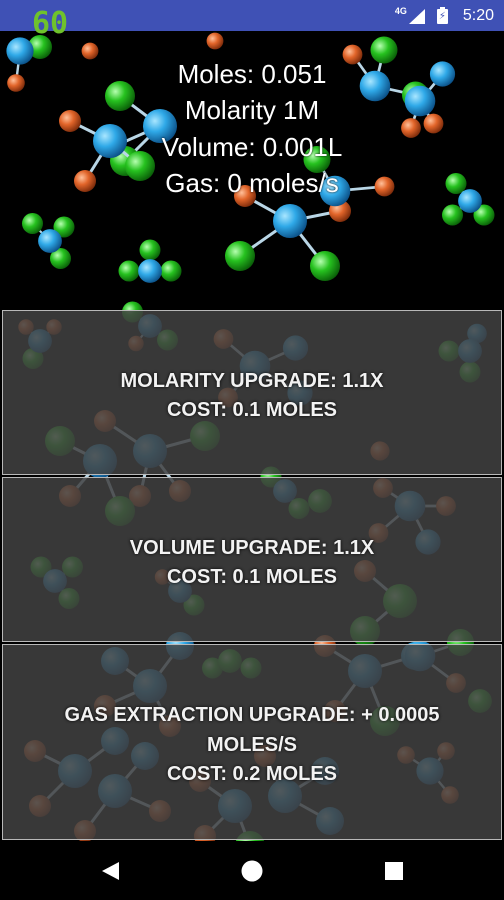 This screenshot has height=900, width=504. What do you see at coordinates (252, 410) in the screenshot?
I see `molarity-upgrade-cost: COST: 0.1 MOLES` at bounding box center [252, 410].